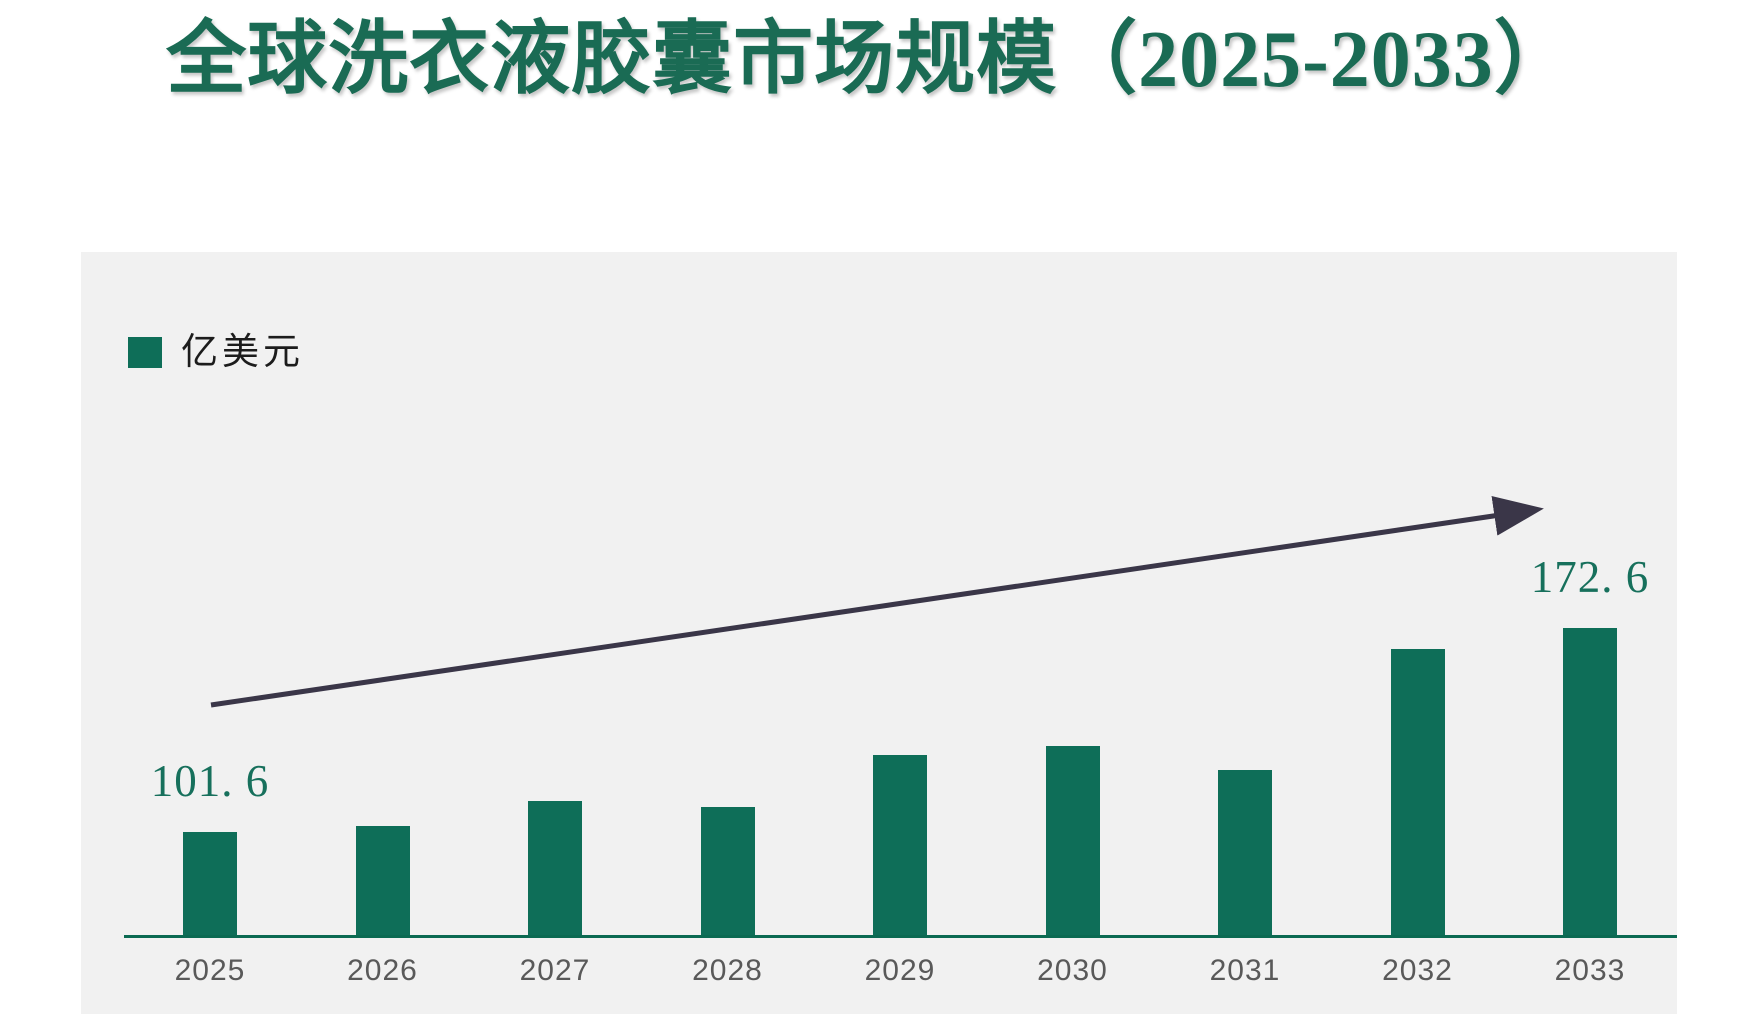 This screenshot has height=1014, width=1741. What do you see at coordinates (382, 970) in the screenshot?
I see `x-tick-2026: 2026` at bounding box center [382, 970].